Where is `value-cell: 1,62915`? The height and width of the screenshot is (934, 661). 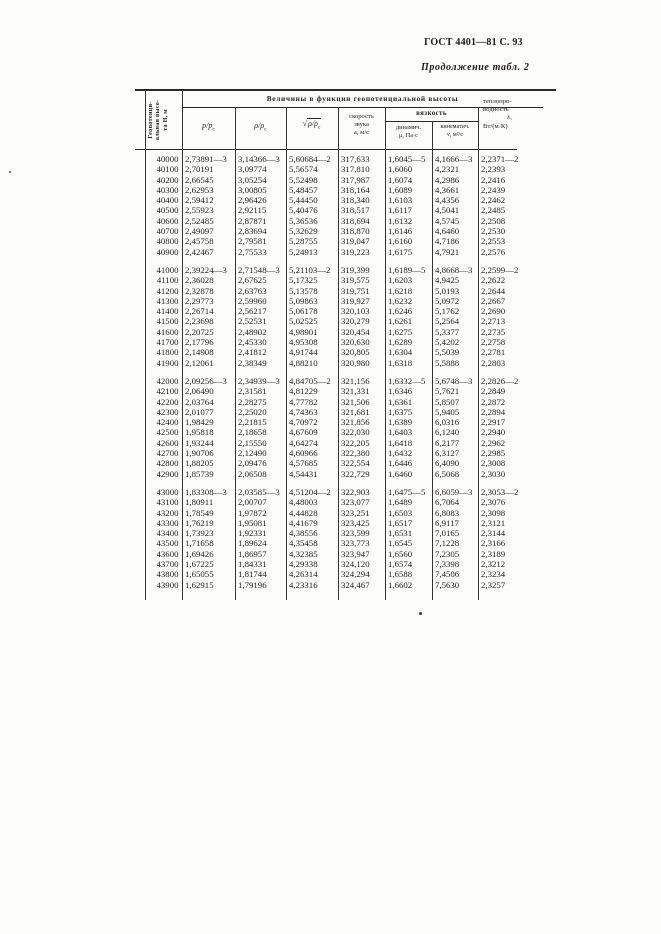
value-cell: 1,62915 is located at coordinates (199, 584).